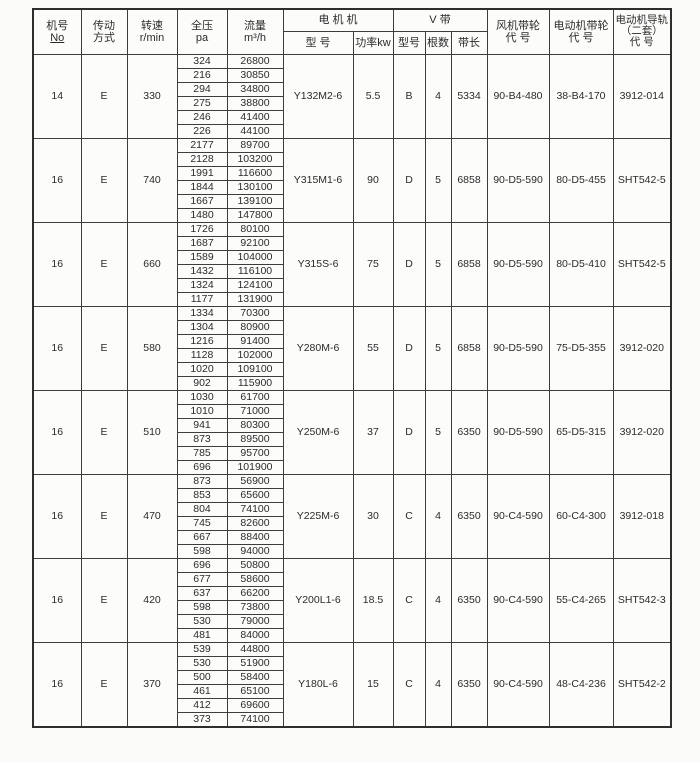  What do you see at coordinates (642, 96) in the screenshot?
I see `cell-motor-rail-code: 3912-014` at bounding box center [642, 96].